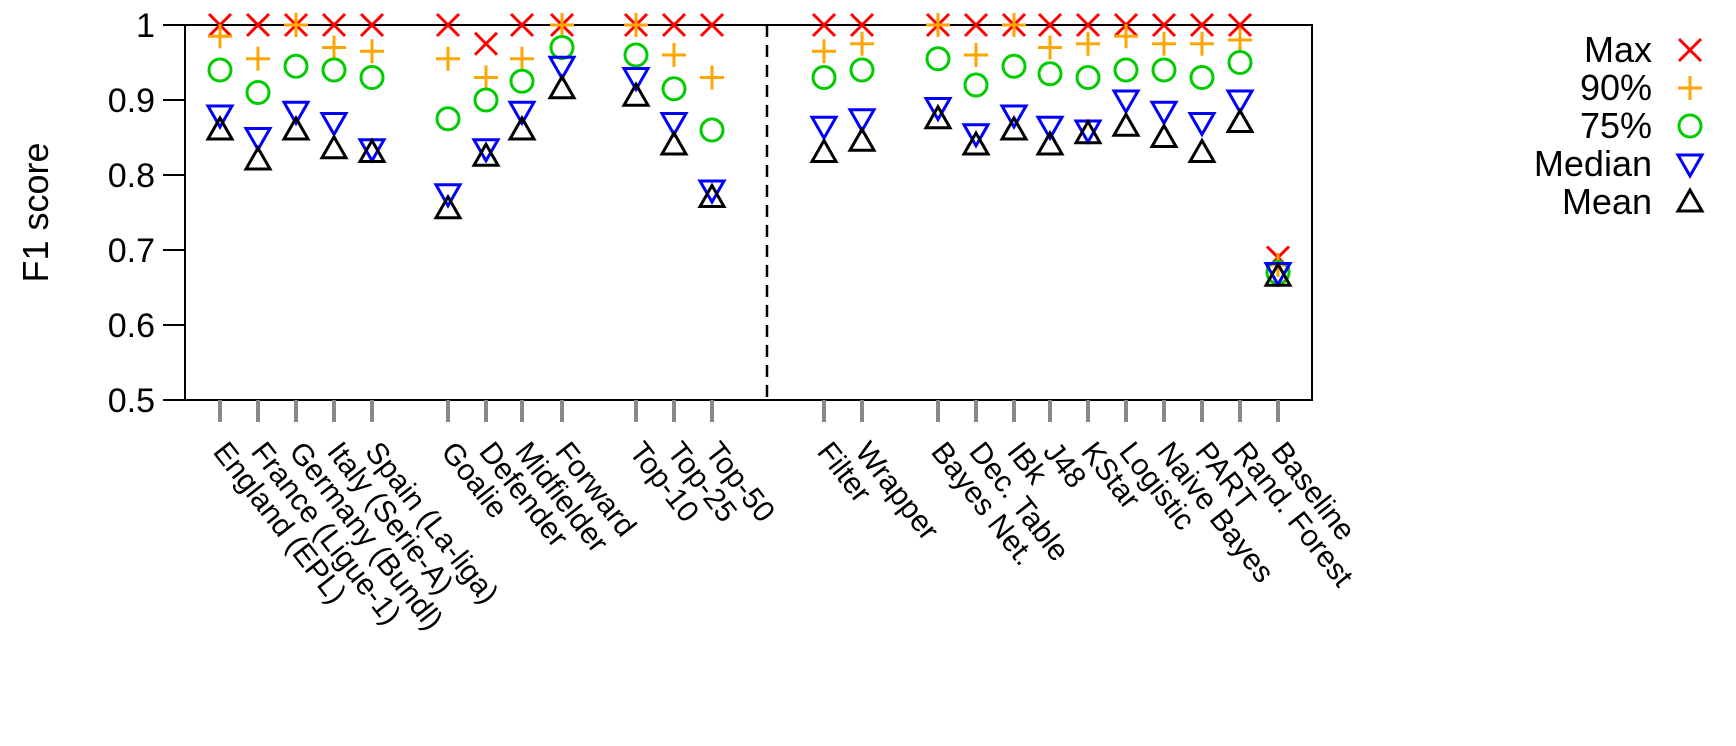  What do you see at coordinates (35, 212) in the screenshot?
I see `y-axis-title: F1 score` at bounding box center [35, 212].